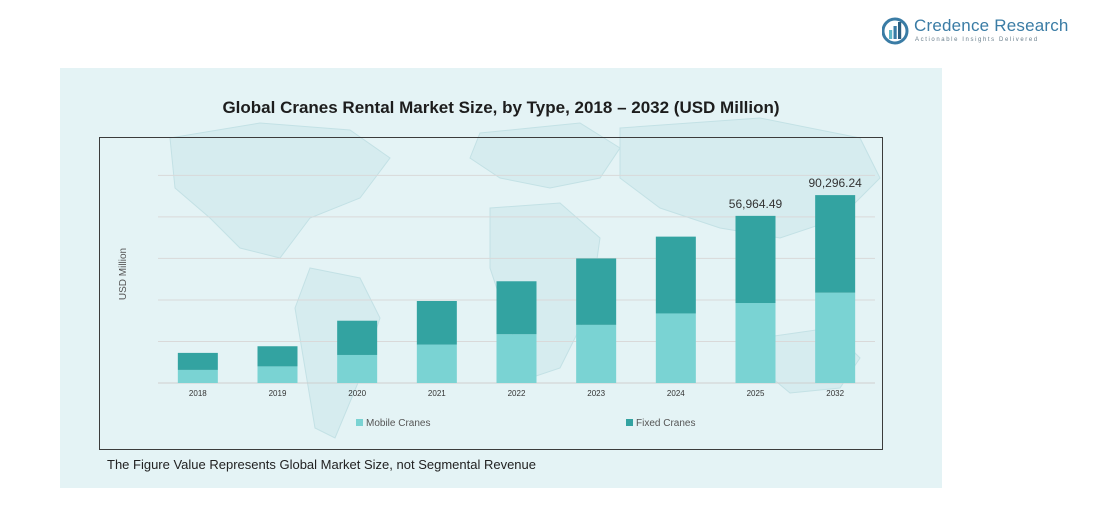 This screenshot has height=525, width=1111. What do you see at coordinates (665, 423) in the screenshot?
I see `legend-label: Fixed Cranes` at bounding box center [665, 423].